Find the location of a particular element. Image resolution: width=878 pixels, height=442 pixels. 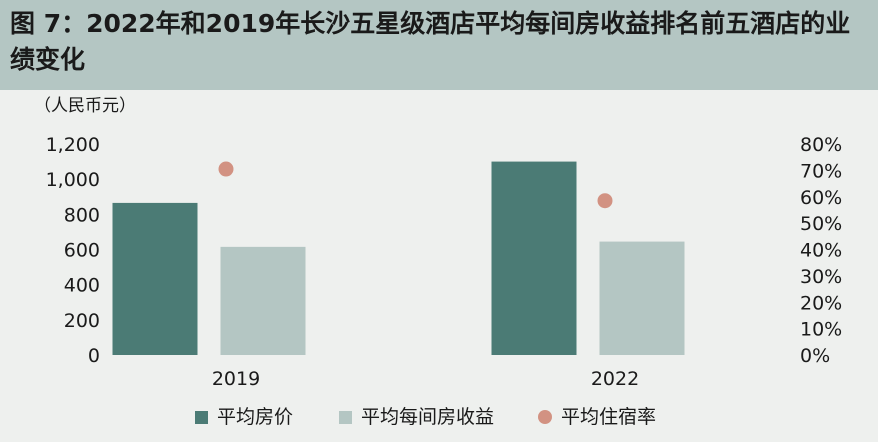

legend-label: 平均住宿率 is located at coordinates (609, 417).